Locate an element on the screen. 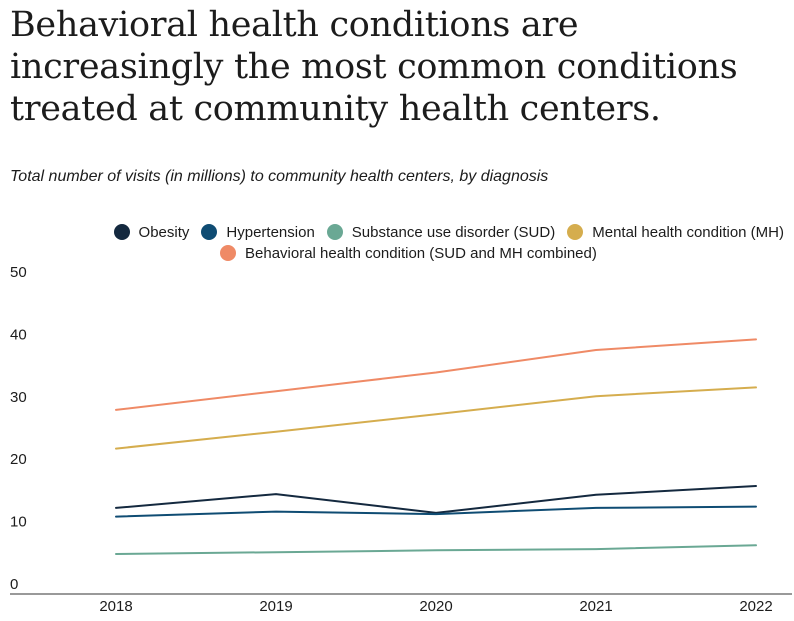 The height and width of the screenshot is (621, 794). series-line-mental-health-condition-mh is located at coordinates (436, 418).